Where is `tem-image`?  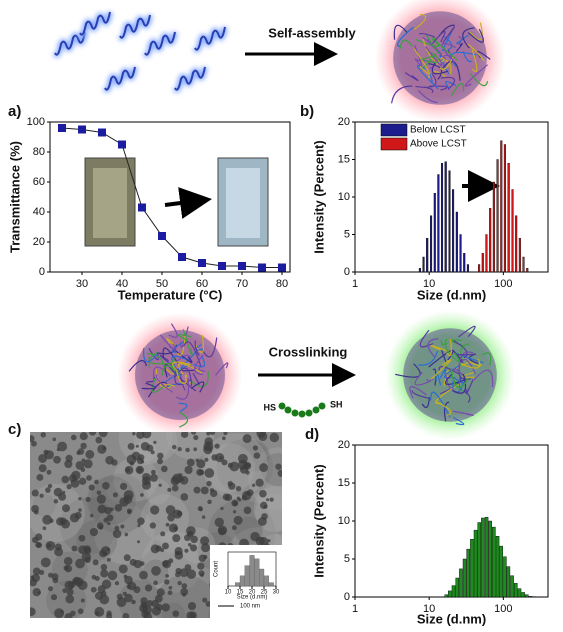
tem-image is located at coordinates (156, 525).